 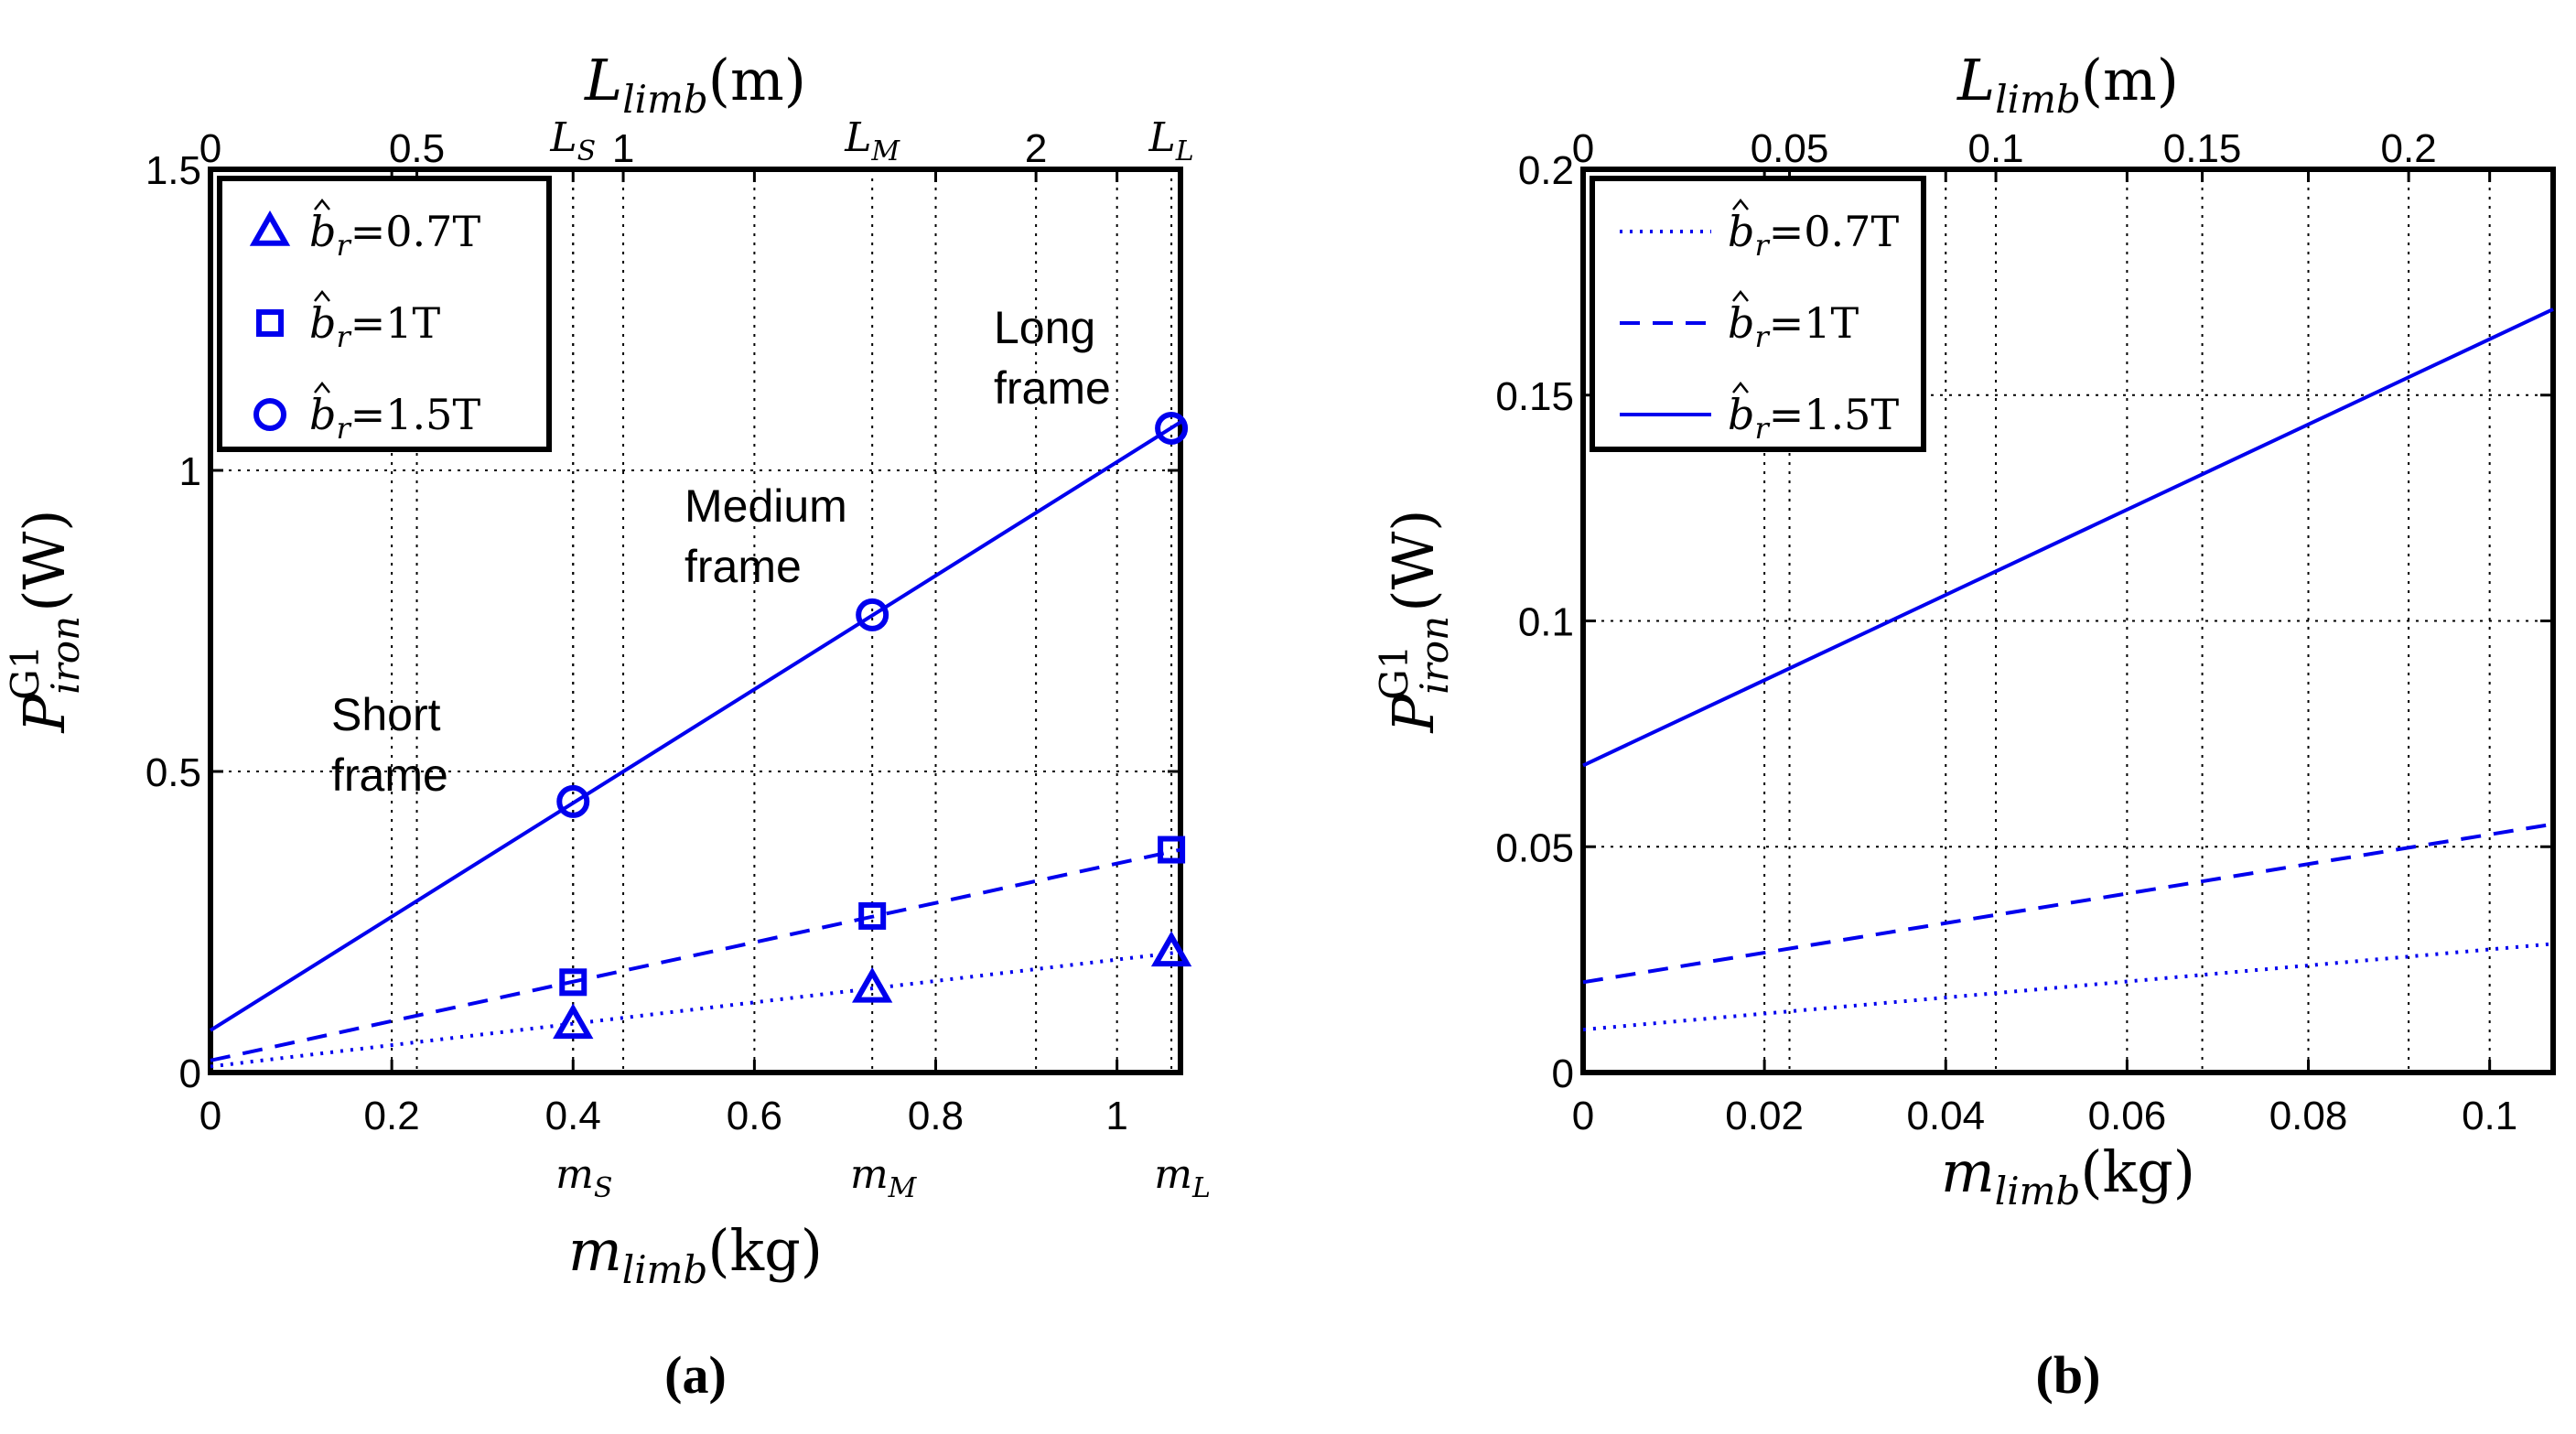 I want to click on legend-box, so click(x=1758, y=314).